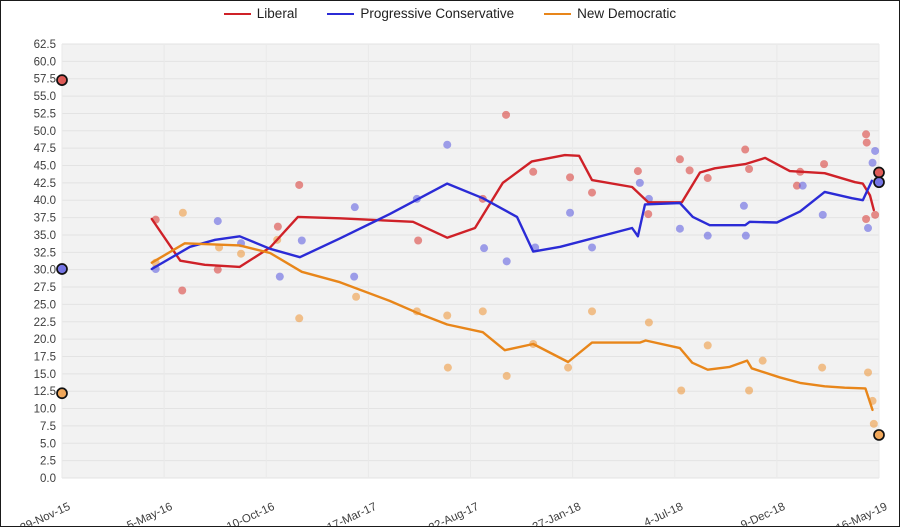  I want to click on y-axis-tick-label: 2.5, so click(48, 462).